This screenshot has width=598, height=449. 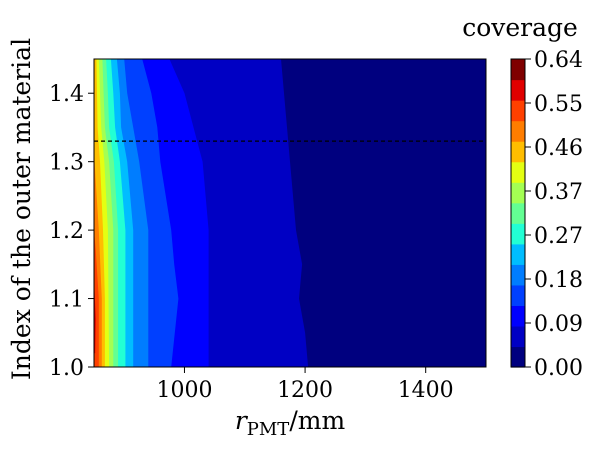 I want to click on y-tick-label: 1.0, so click(x=66, y=368).